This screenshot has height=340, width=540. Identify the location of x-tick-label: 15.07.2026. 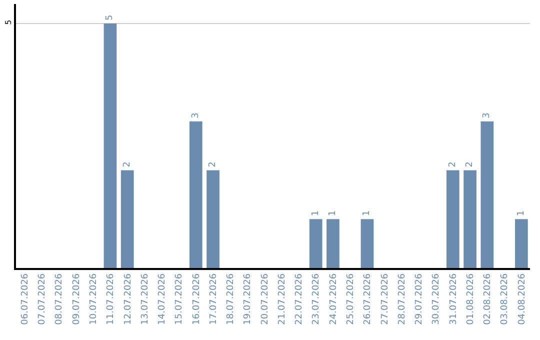
(179, 299).